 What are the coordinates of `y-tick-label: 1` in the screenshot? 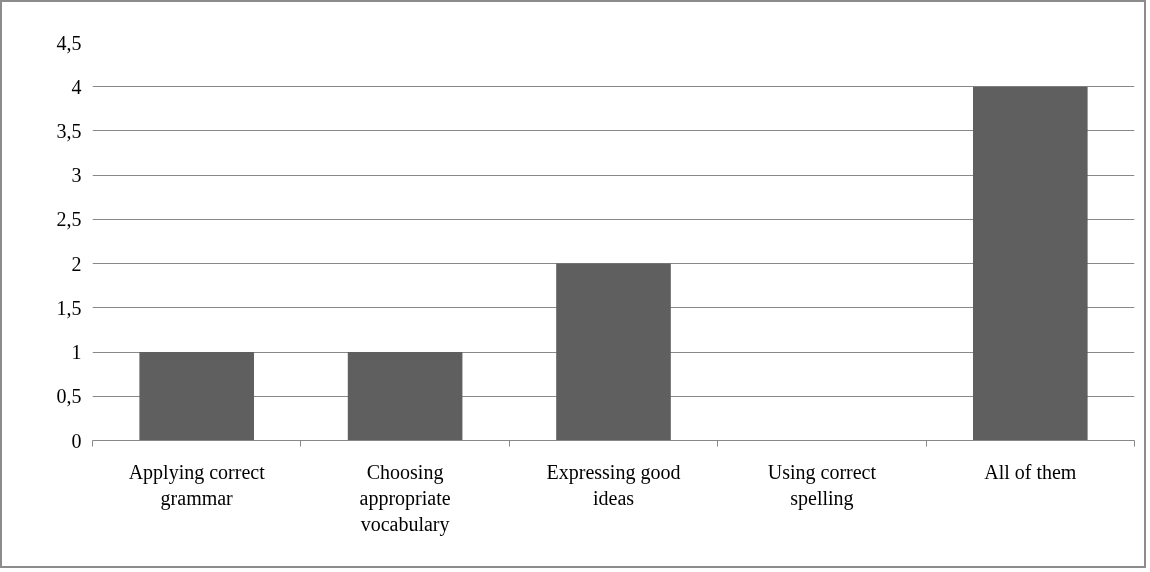 It's located at (76, 352).